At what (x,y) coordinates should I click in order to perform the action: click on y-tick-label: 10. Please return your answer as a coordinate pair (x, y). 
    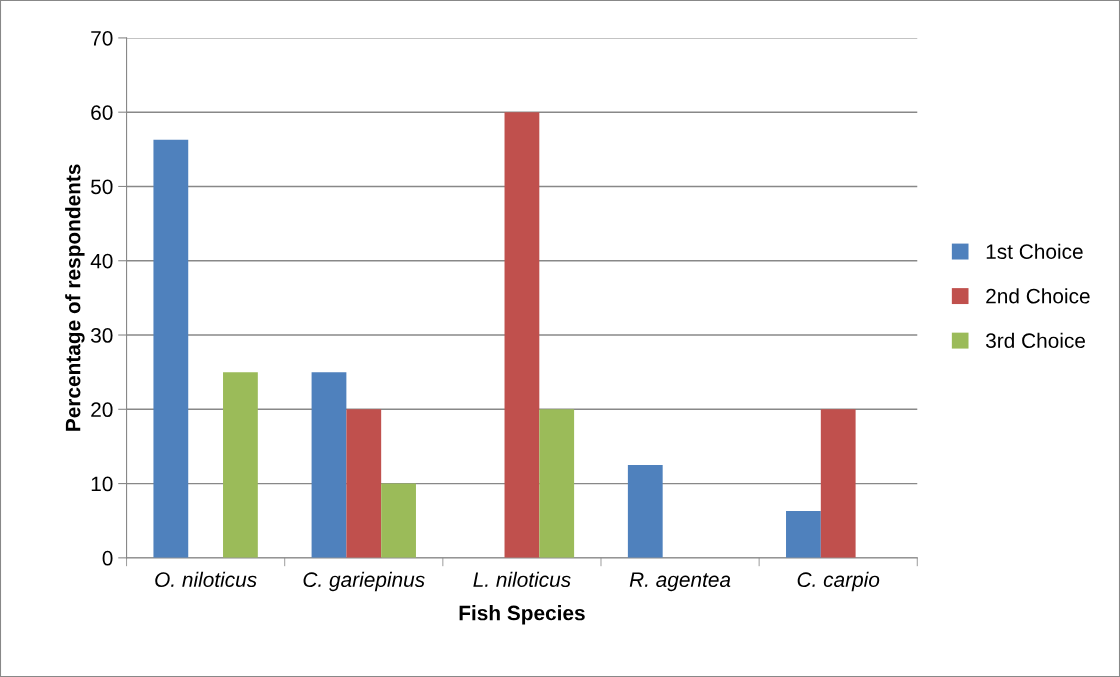
    Looking at the image, I should click on (102, 484).